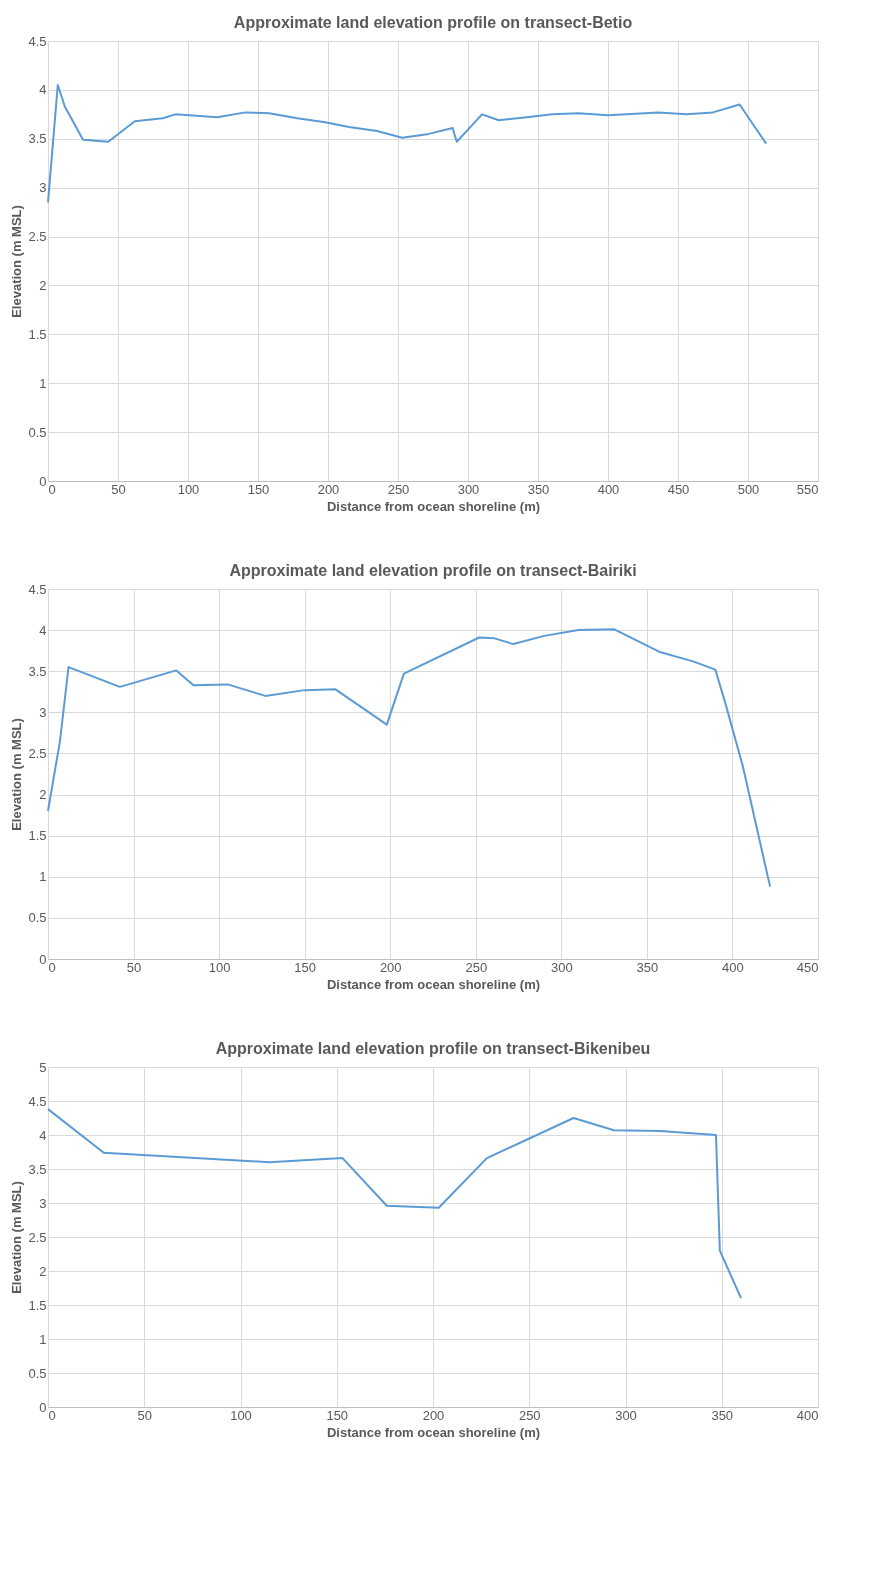  I want to click on x-tick-label: 500, so click(748, 489).